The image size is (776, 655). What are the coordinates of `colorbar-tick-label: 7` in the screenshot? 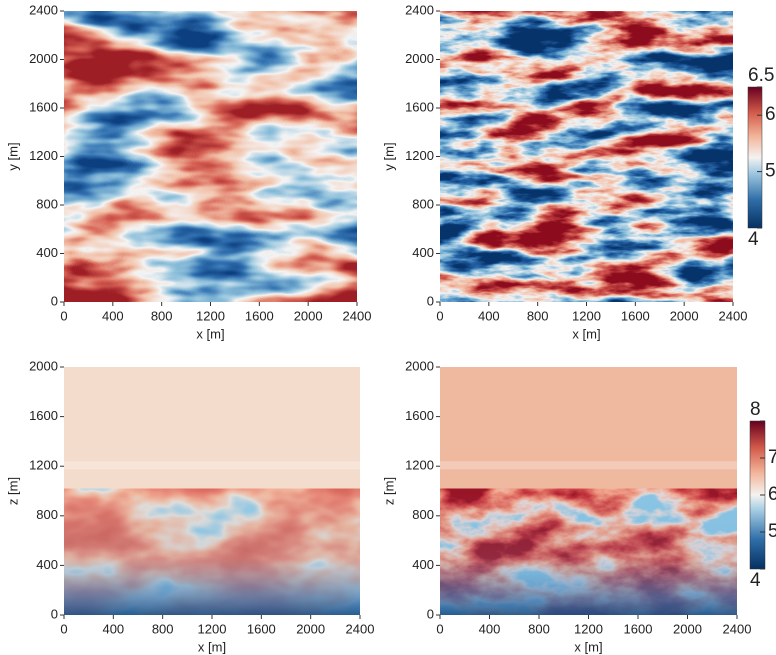 It's located at (772, 457).